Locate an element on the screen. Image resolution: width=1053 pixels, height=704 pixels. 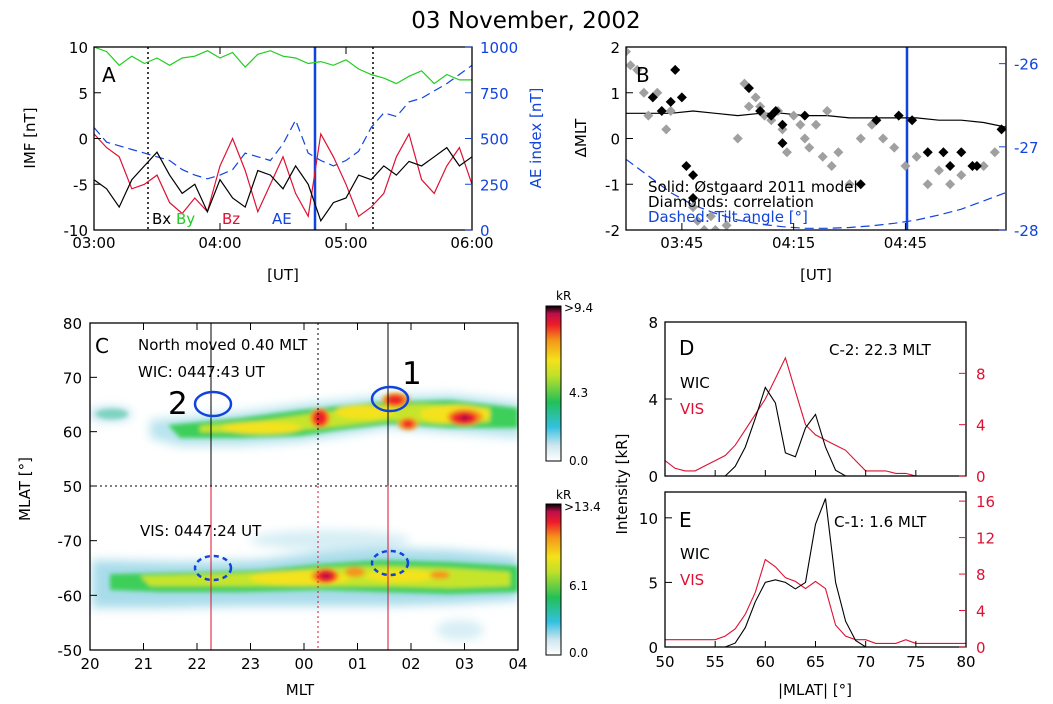
panel-a-ylabel-right: AE index [nT] is located at coordinates (536, 138).